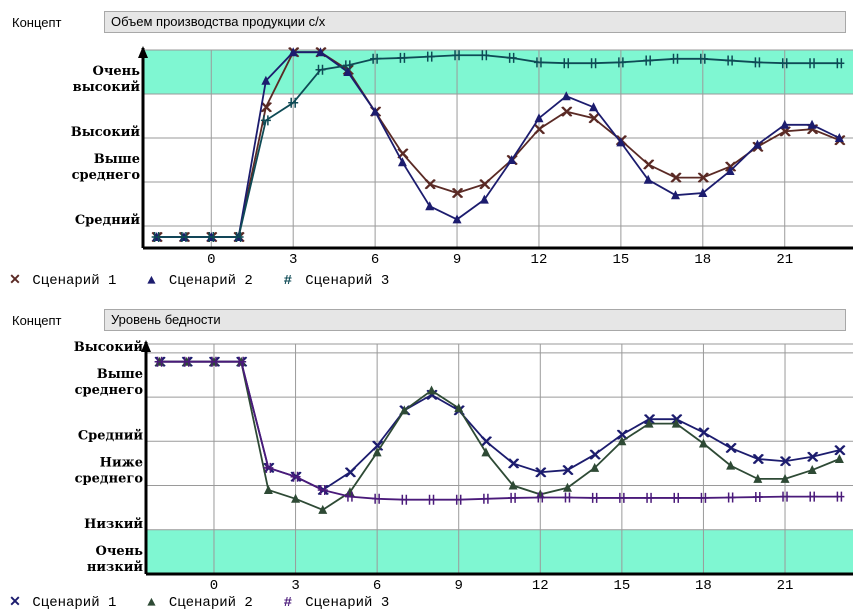 The height and width of the screenshot is (614, 853). Describe the element at coordinates (37, 320) in the screenshot. I see `concept-label-2: Концепт` at that location.